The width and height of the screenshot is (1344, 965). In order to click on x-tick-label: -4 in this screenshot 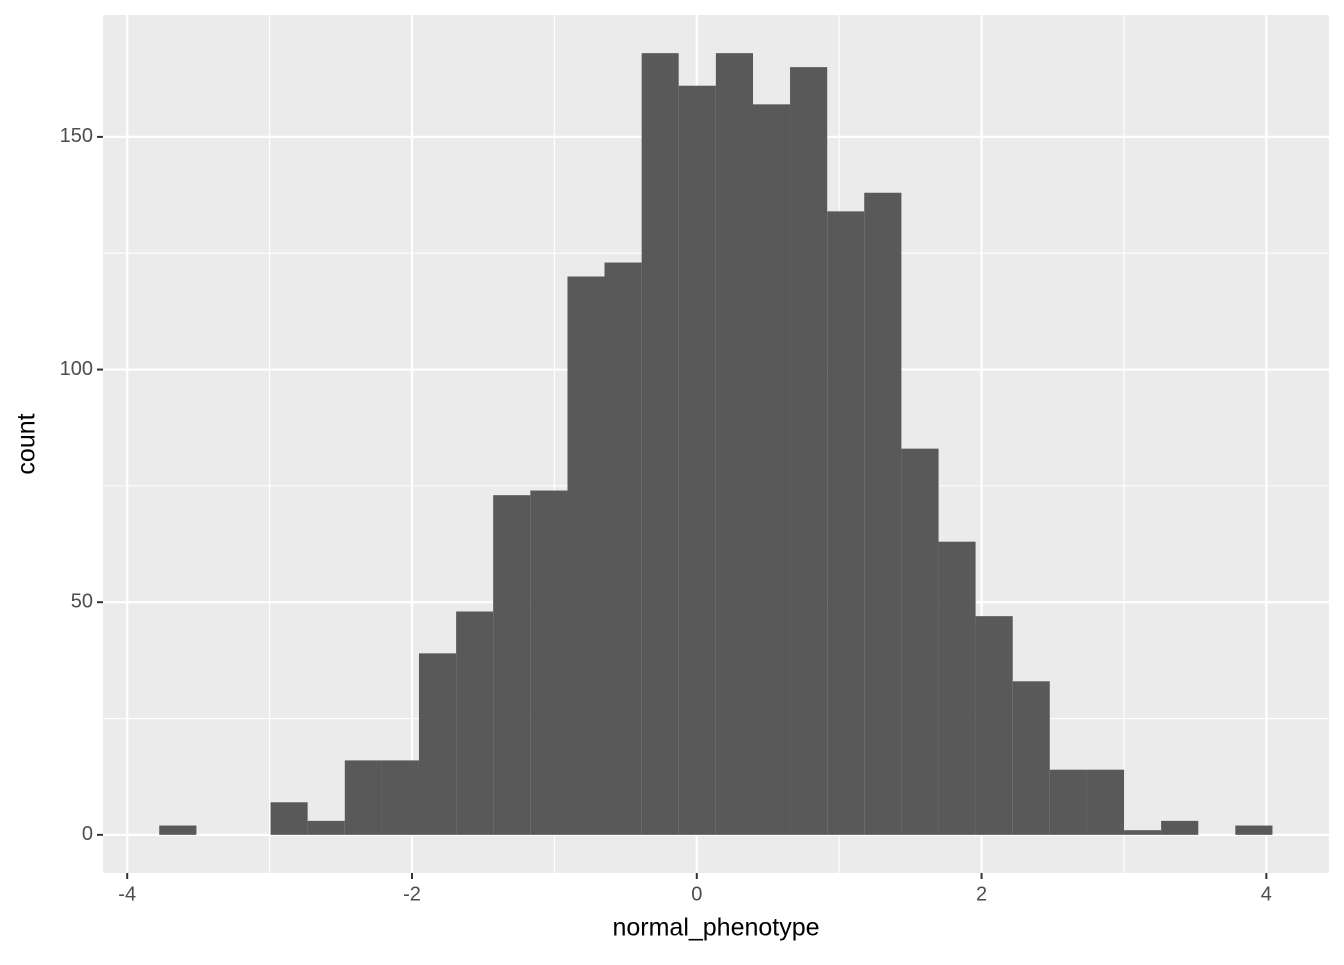, I will do `click(127, 894)`.